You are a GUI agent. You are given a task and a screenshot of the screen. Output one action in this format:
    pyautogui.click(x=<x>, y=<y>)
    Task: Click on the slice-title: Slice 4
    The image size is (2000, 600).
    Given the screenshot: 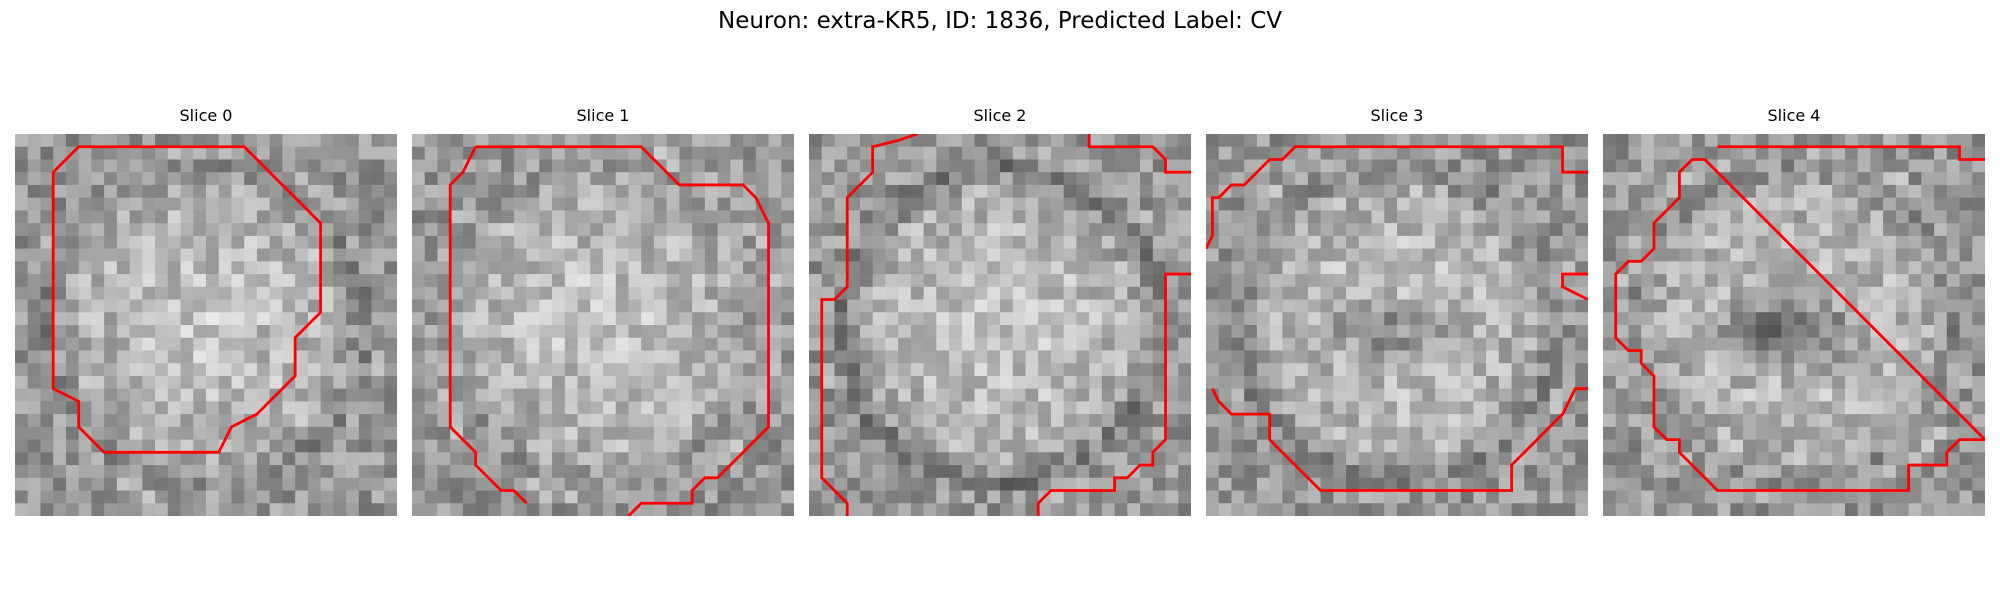 What is the action you would take?
    pyautogui.click(x=1794, y=115)
    